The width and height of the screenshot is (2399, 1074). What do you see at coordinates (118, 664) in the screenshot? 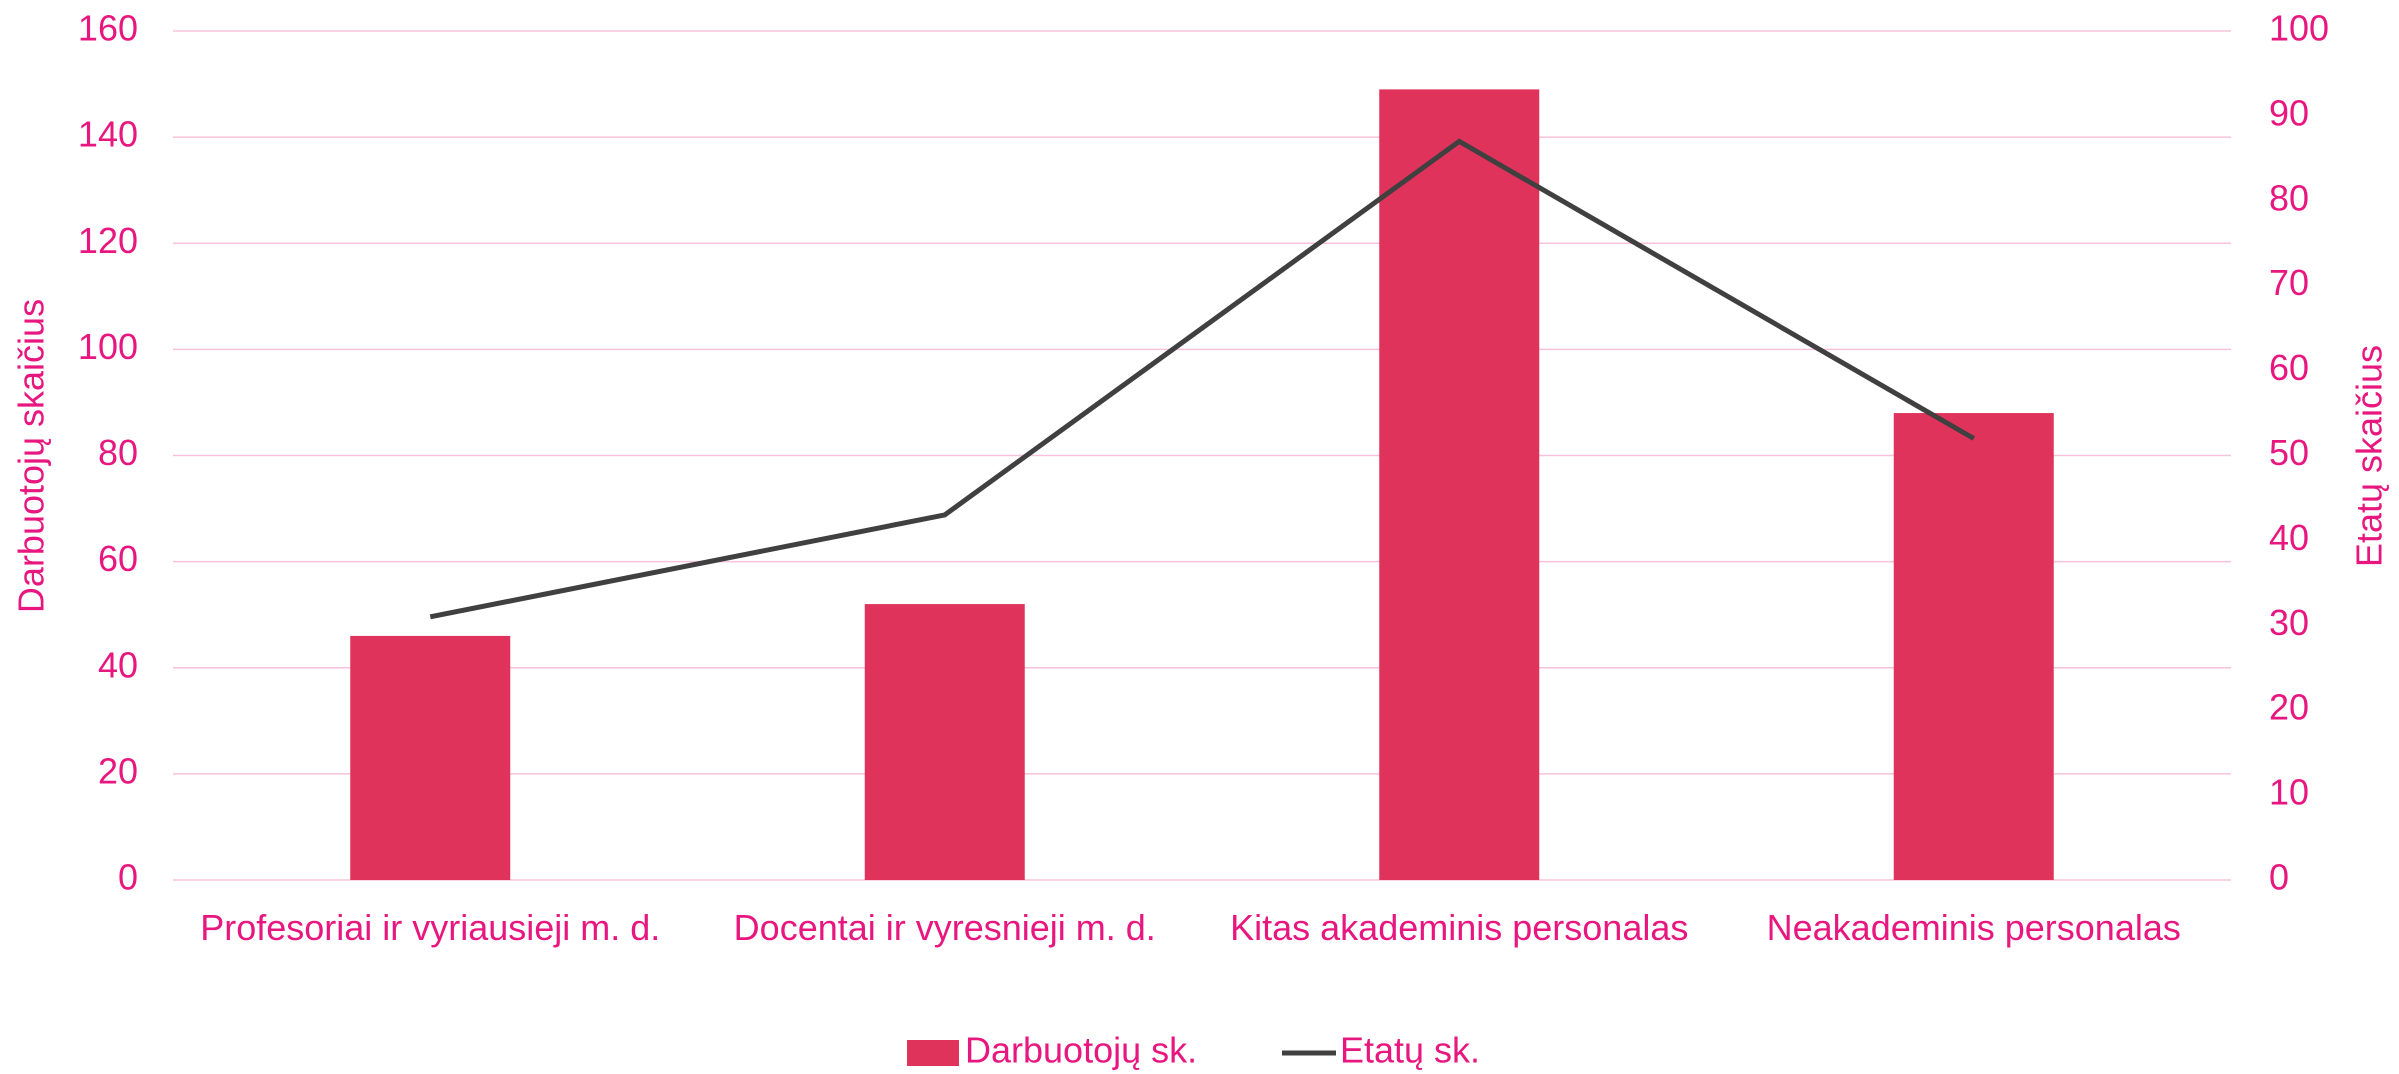
I see `y-tick-label: 40` at bounding box center [118, 664].